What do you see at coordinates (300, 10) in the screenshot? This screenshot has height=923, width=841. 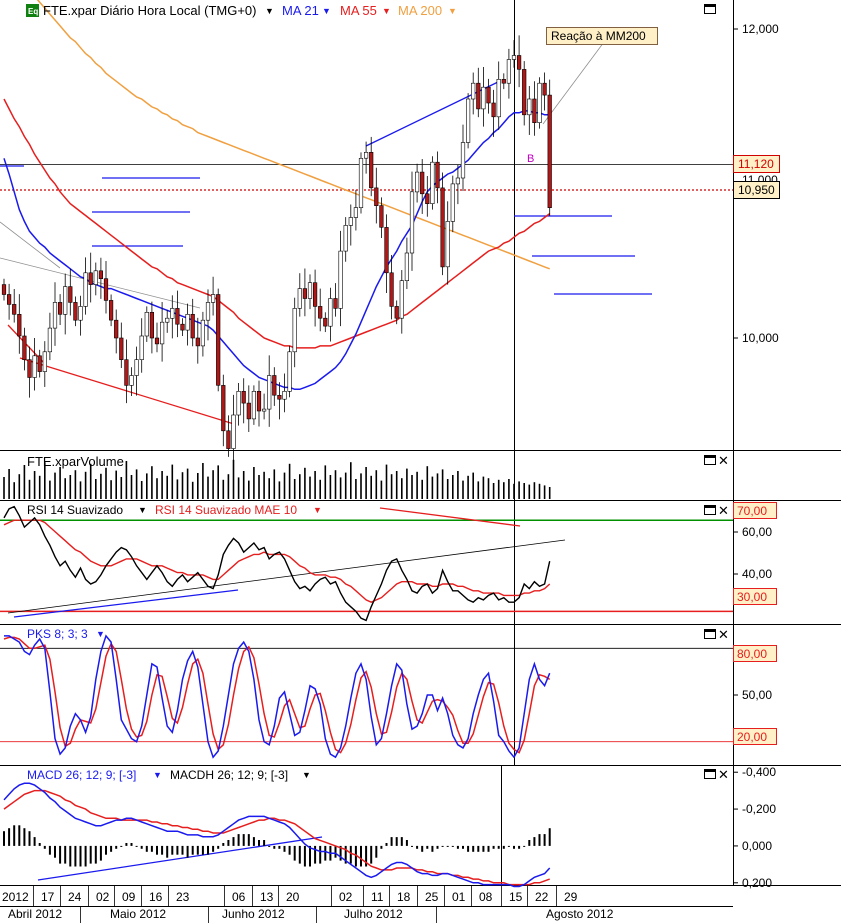 I see `ma21-label: MA 21` at bounding box center [300, 10].